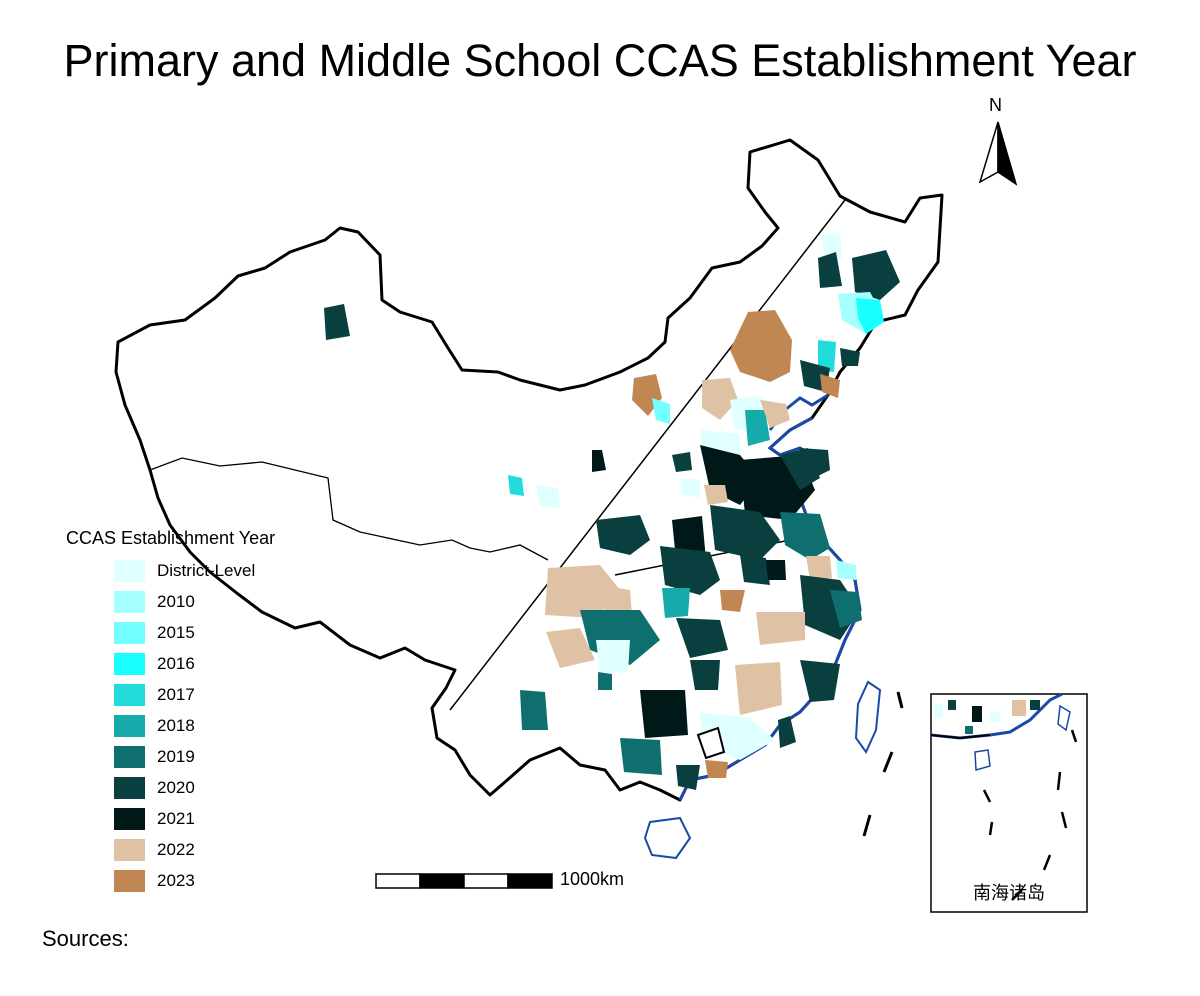 This screenshot has width=1200, height=996. What do you see at coordinates (349, 509) in the screenshot?
I see `internal-border` at bounding box center [349, 509].